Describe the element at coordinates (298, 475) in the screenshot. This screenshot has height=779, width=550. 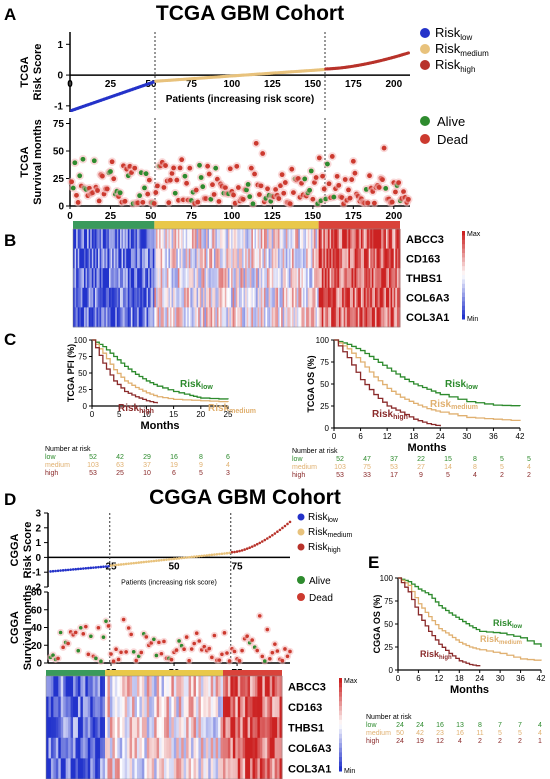
I see `at-risk-row-label: high` at that location.